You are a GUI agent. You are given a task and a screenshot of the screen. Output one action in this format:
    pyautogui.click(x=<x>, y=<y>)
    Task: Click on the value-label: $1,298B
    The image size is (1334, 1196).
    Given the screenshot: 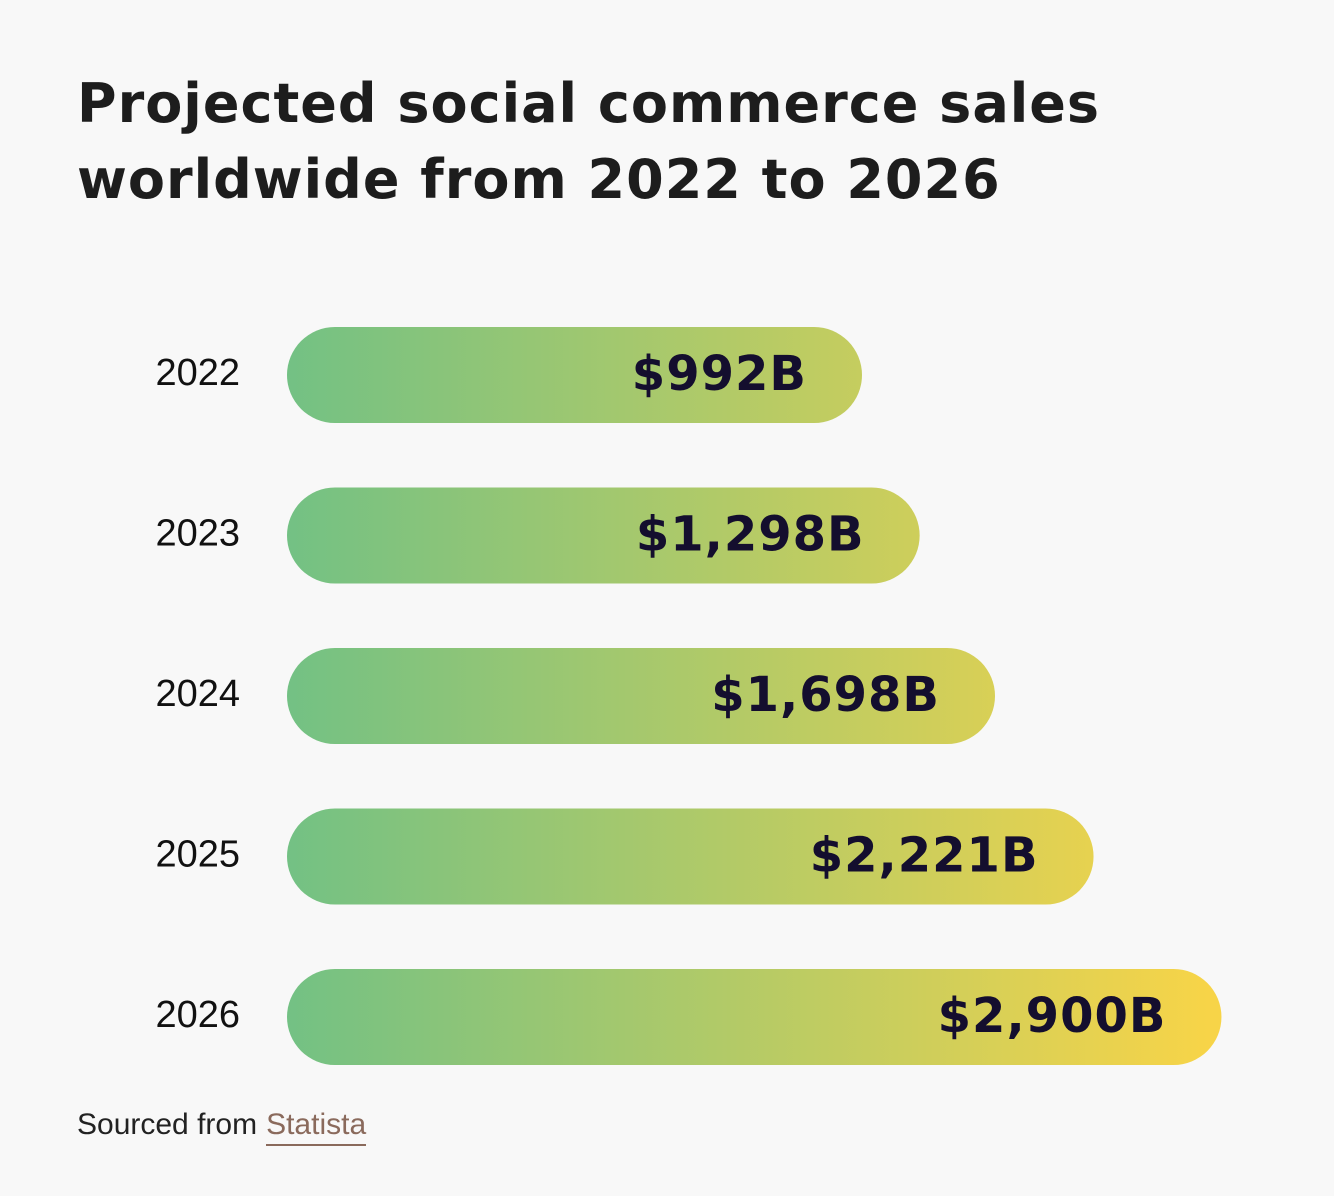 What is the action you would take?
    pyautogui.click(x=750, y=535)
    